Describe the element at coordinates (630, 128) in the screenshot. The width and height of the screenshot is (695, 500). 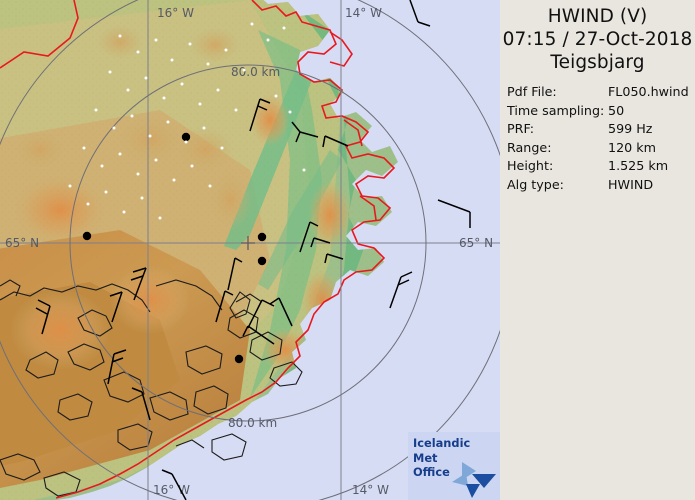
I see `metadata-value: 599 Hz` at that location.